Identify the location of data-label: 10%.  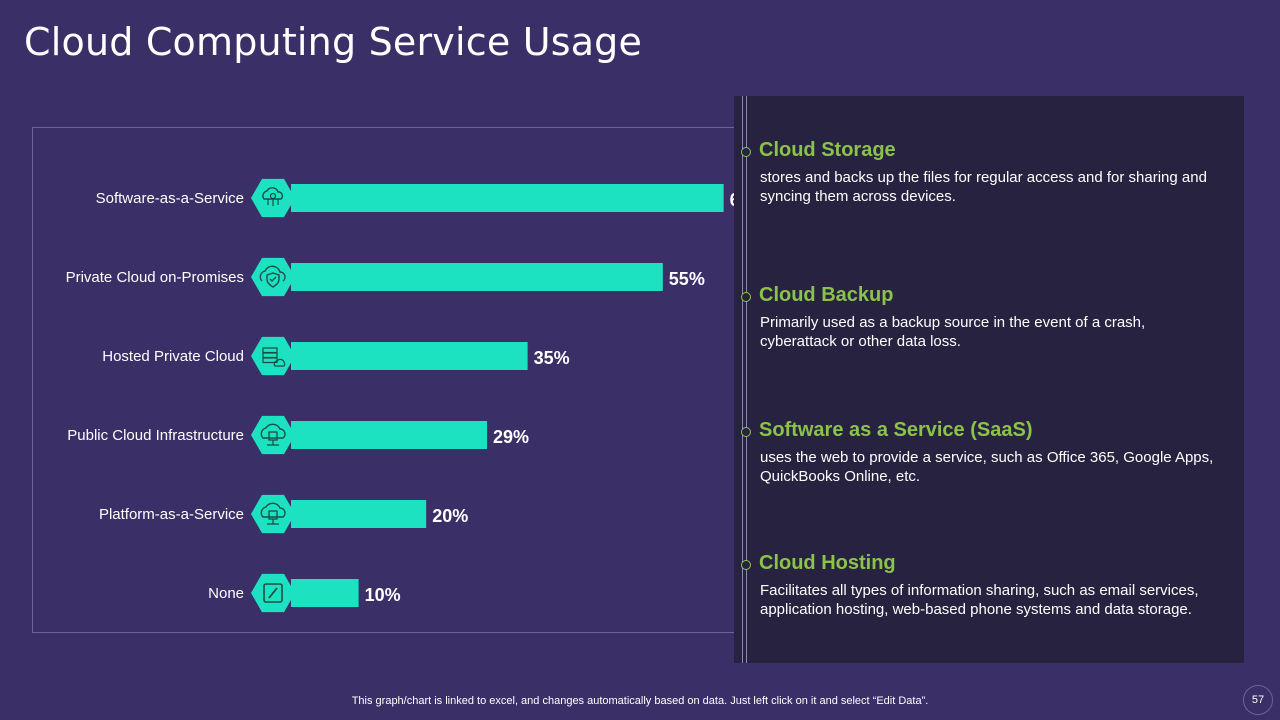
(383, 595).